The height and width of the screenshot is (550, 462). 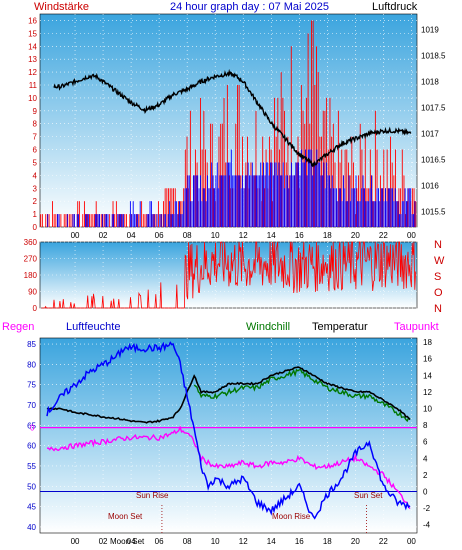 What do you see at coordinates (383, 541) in the screenshot?
I see `climate-x-tick-label: 22` at bounding box center [383, 541].